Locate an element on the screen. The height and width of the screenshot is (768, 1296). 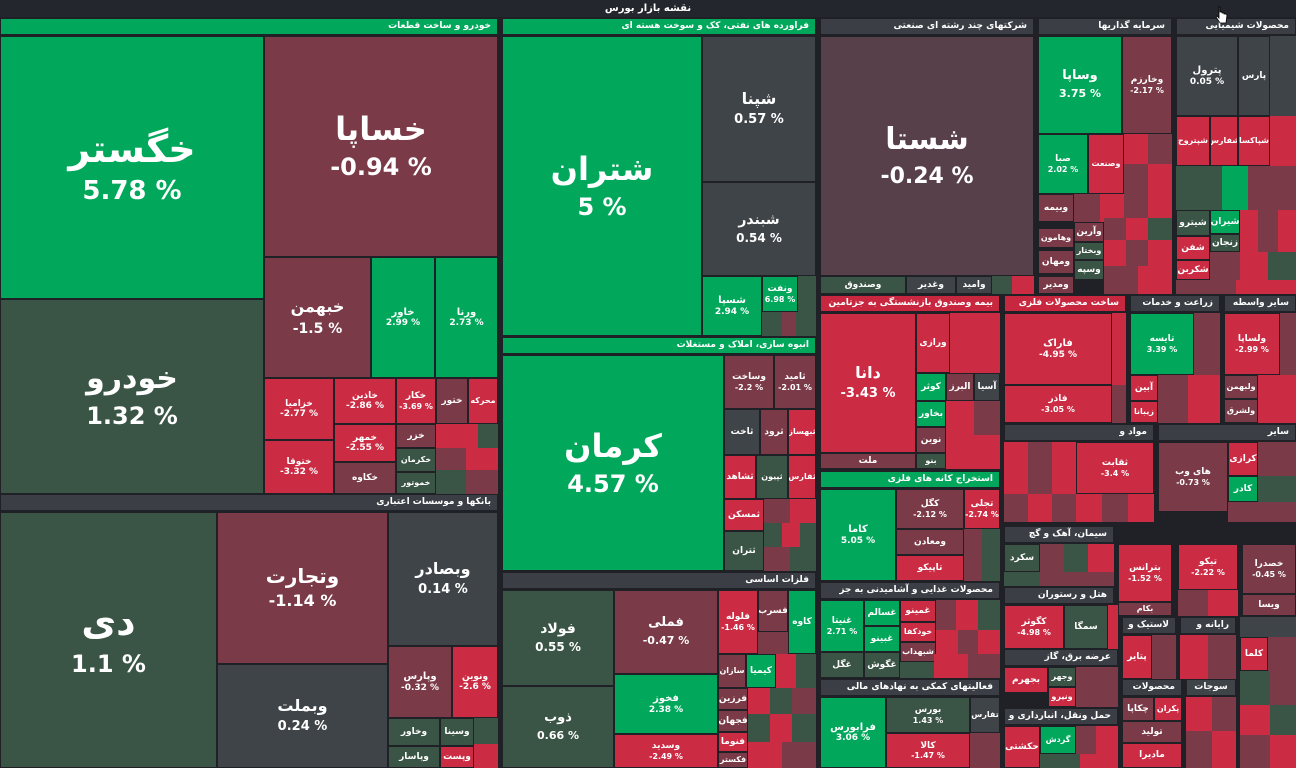
tile-alborz: البرز is located at coordinates (960, 387).